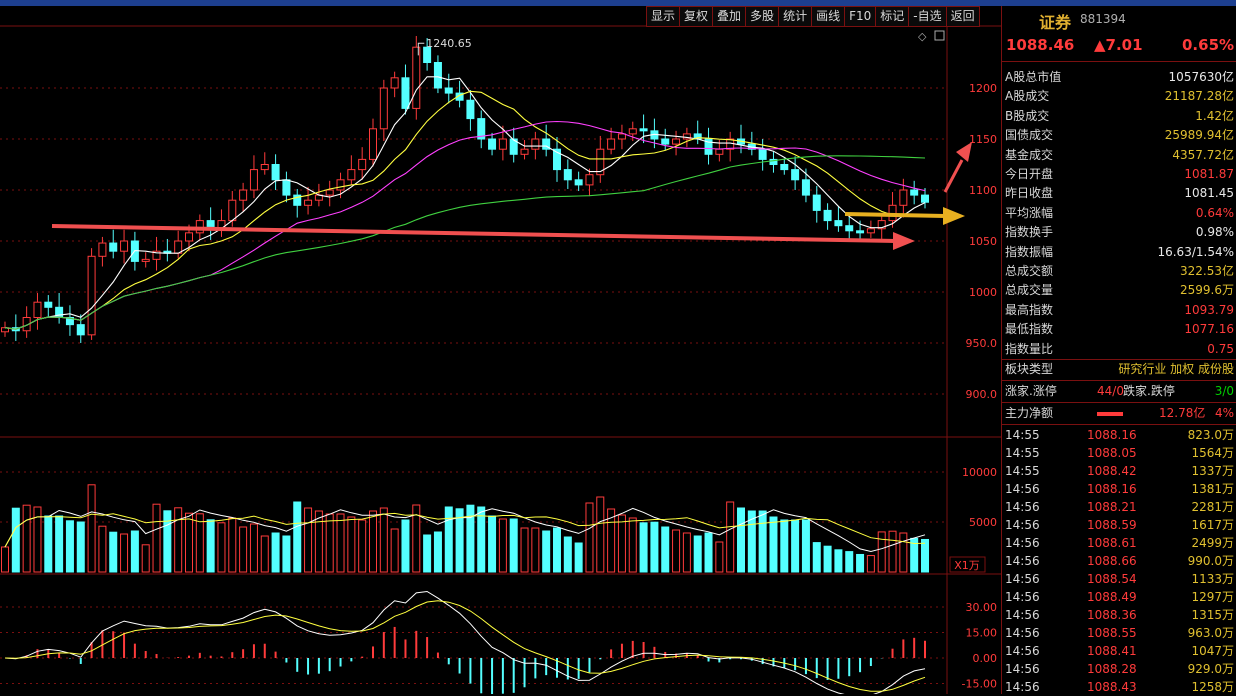 This screenshot has height=696, width=1236. What do you see at coordinates (963, 16) in the screenshot?
I see `toolbar-button-9: 返回` at bounding box center [963, 16].